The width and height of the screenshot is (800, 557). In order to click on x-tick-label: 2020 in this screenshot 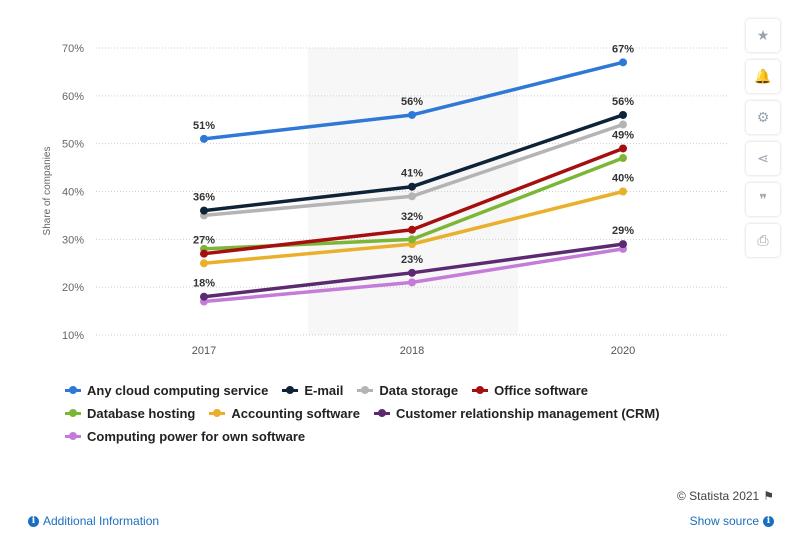, I will do `click(623, 351)`.